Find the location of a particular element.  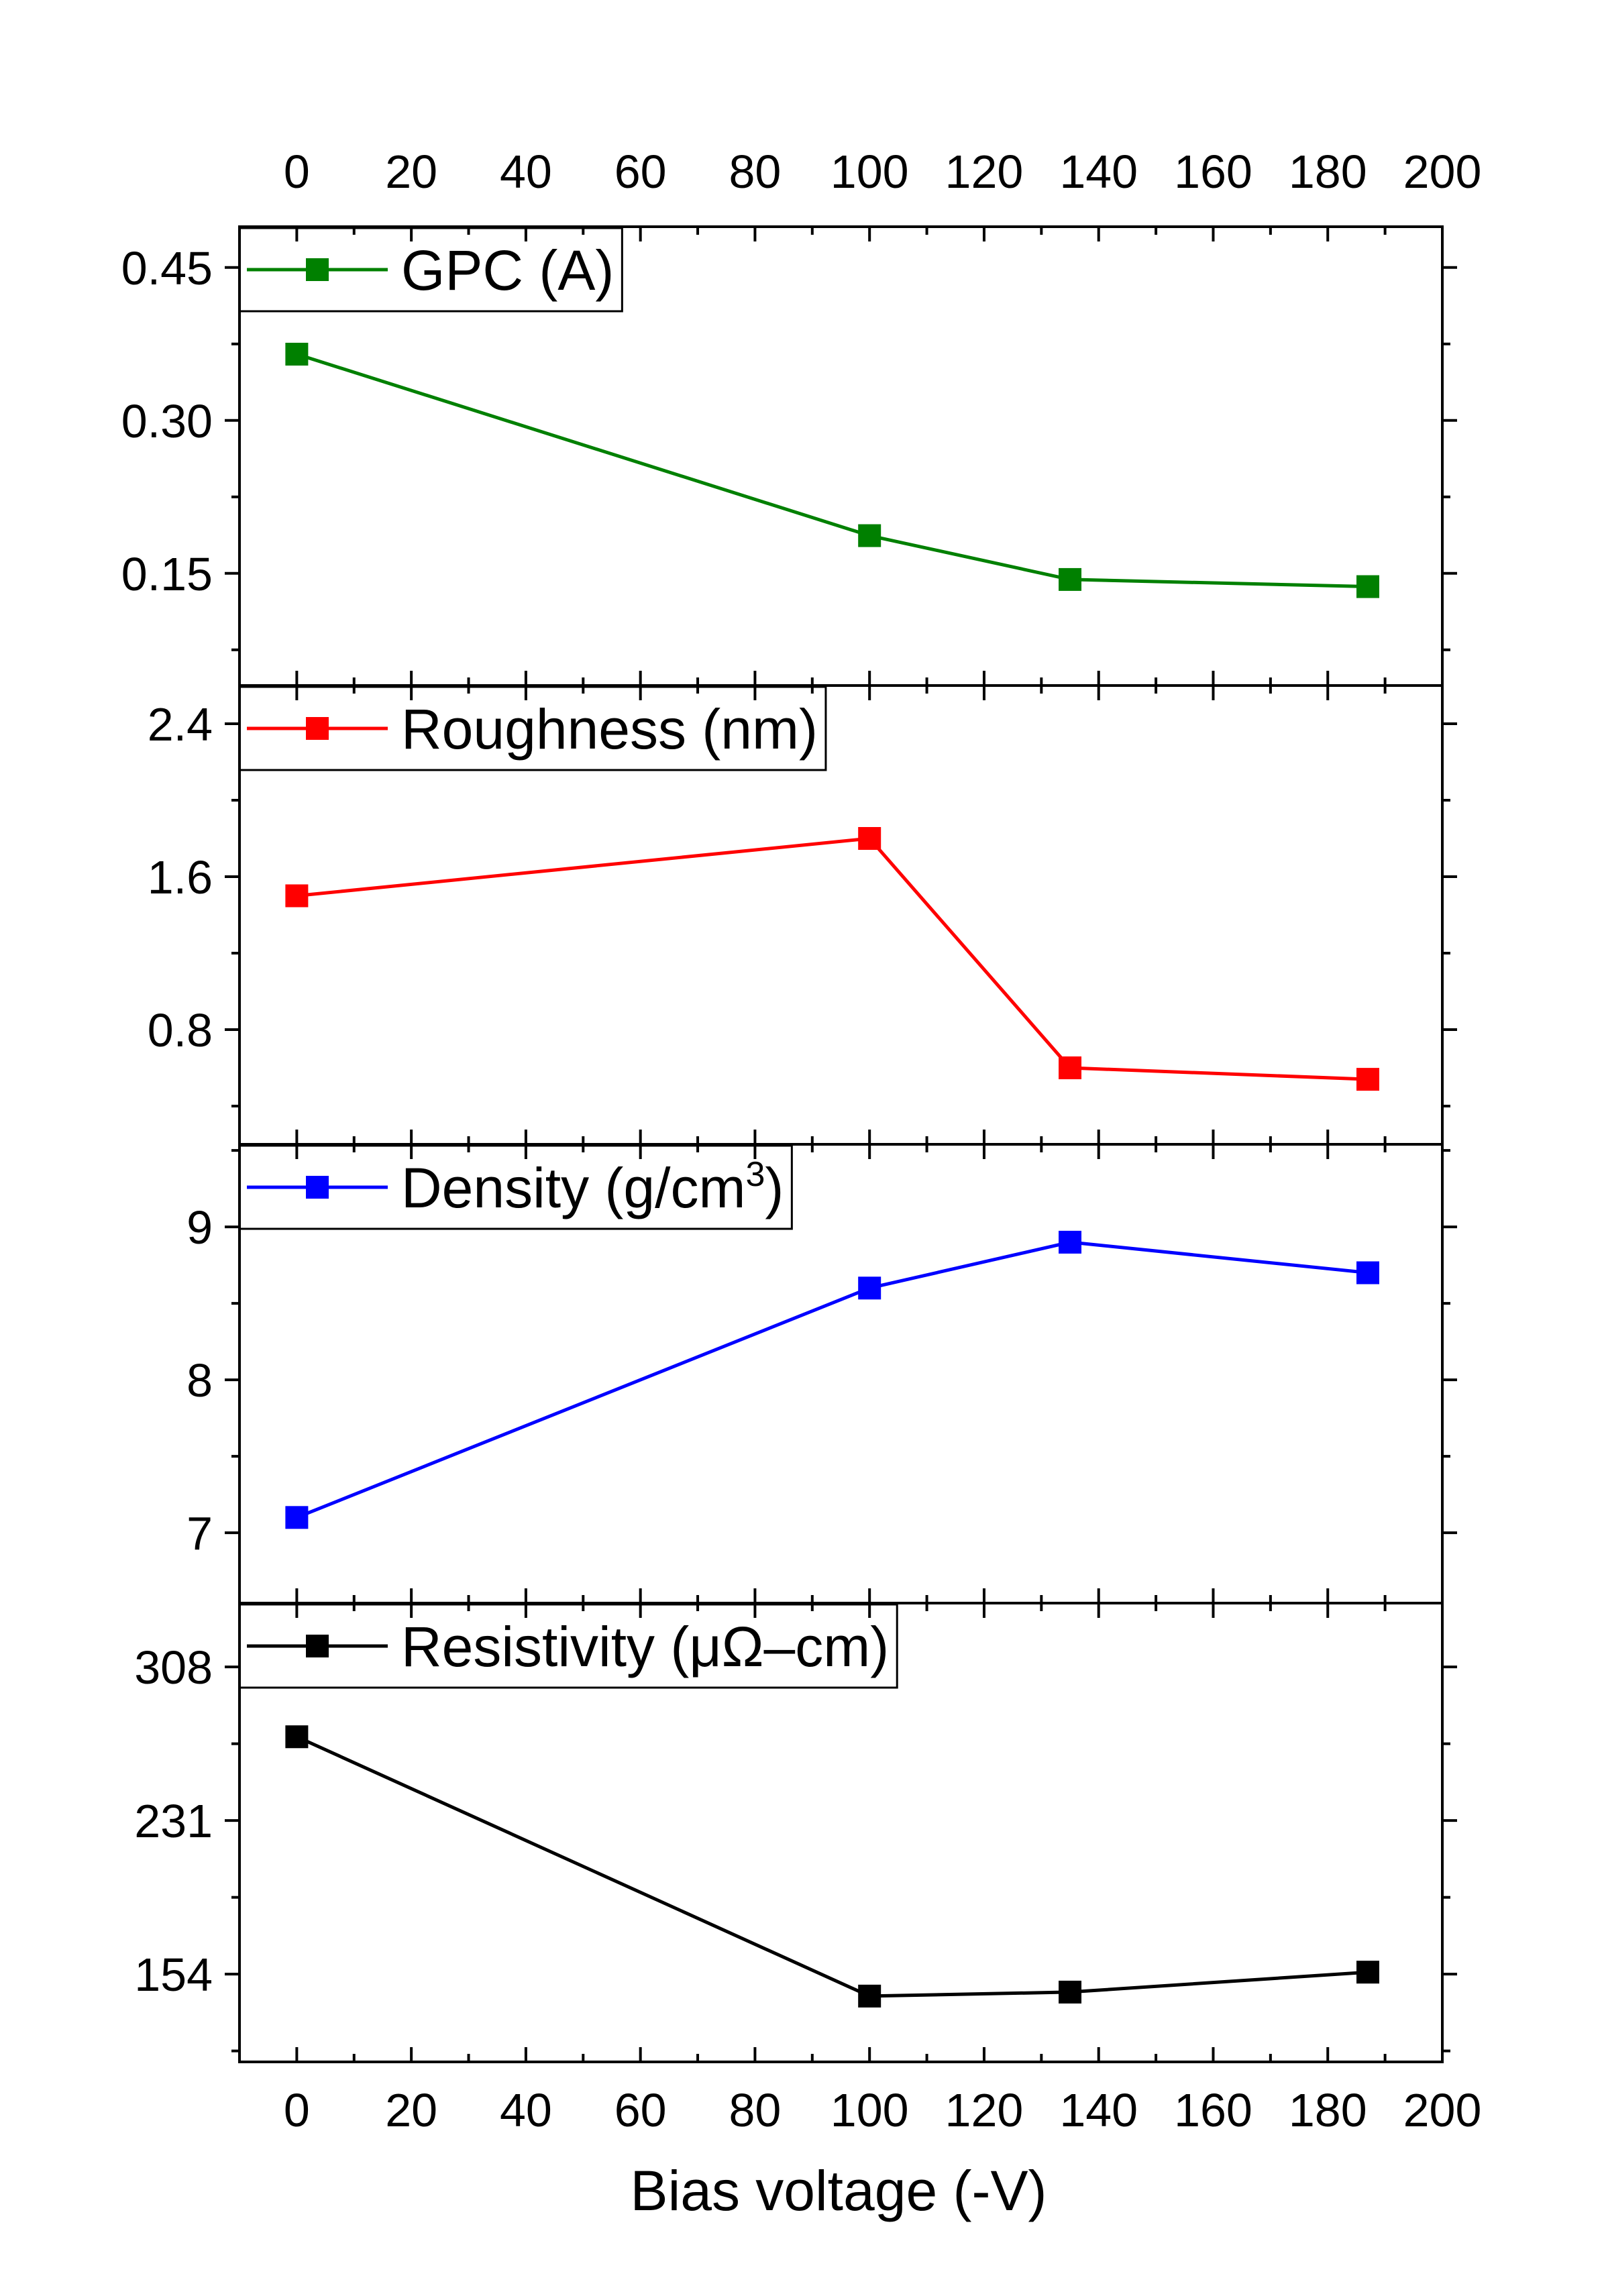

x-tick-label-top: 200 is located at coordinates (1442, 172).